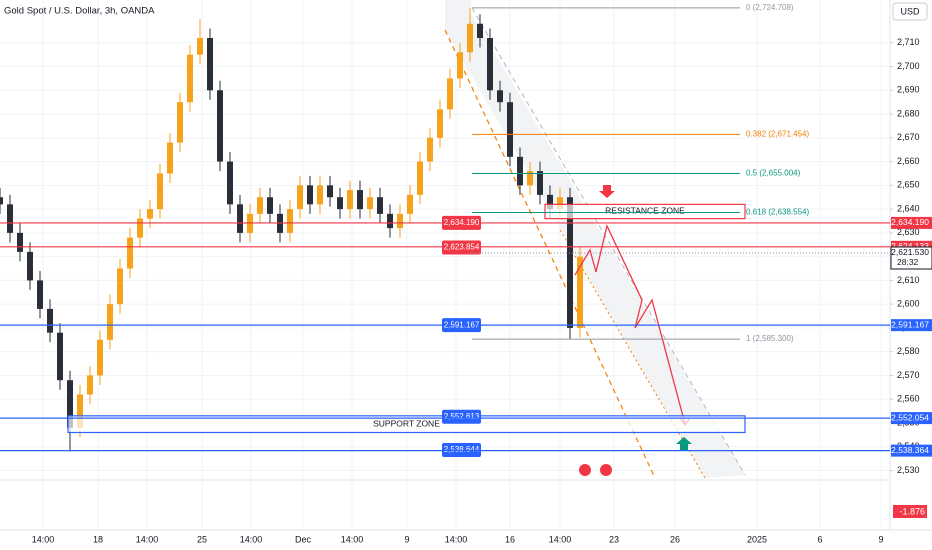  Describe the element at coordinates (684, 443) in the screenshot. I see `up-arrow` at that location.